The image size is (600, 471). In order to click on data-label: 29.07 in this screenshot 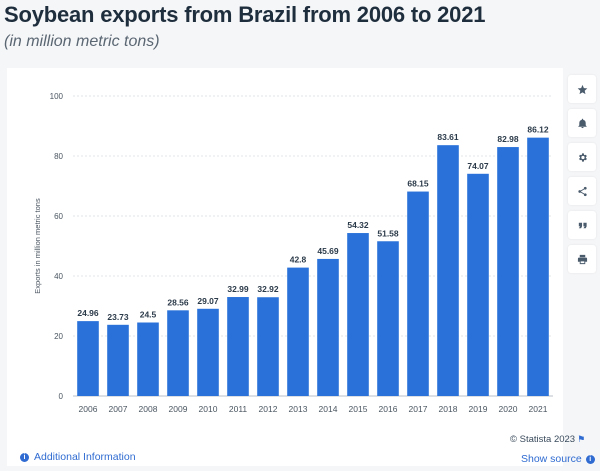, I will do `click(208, 301)`.